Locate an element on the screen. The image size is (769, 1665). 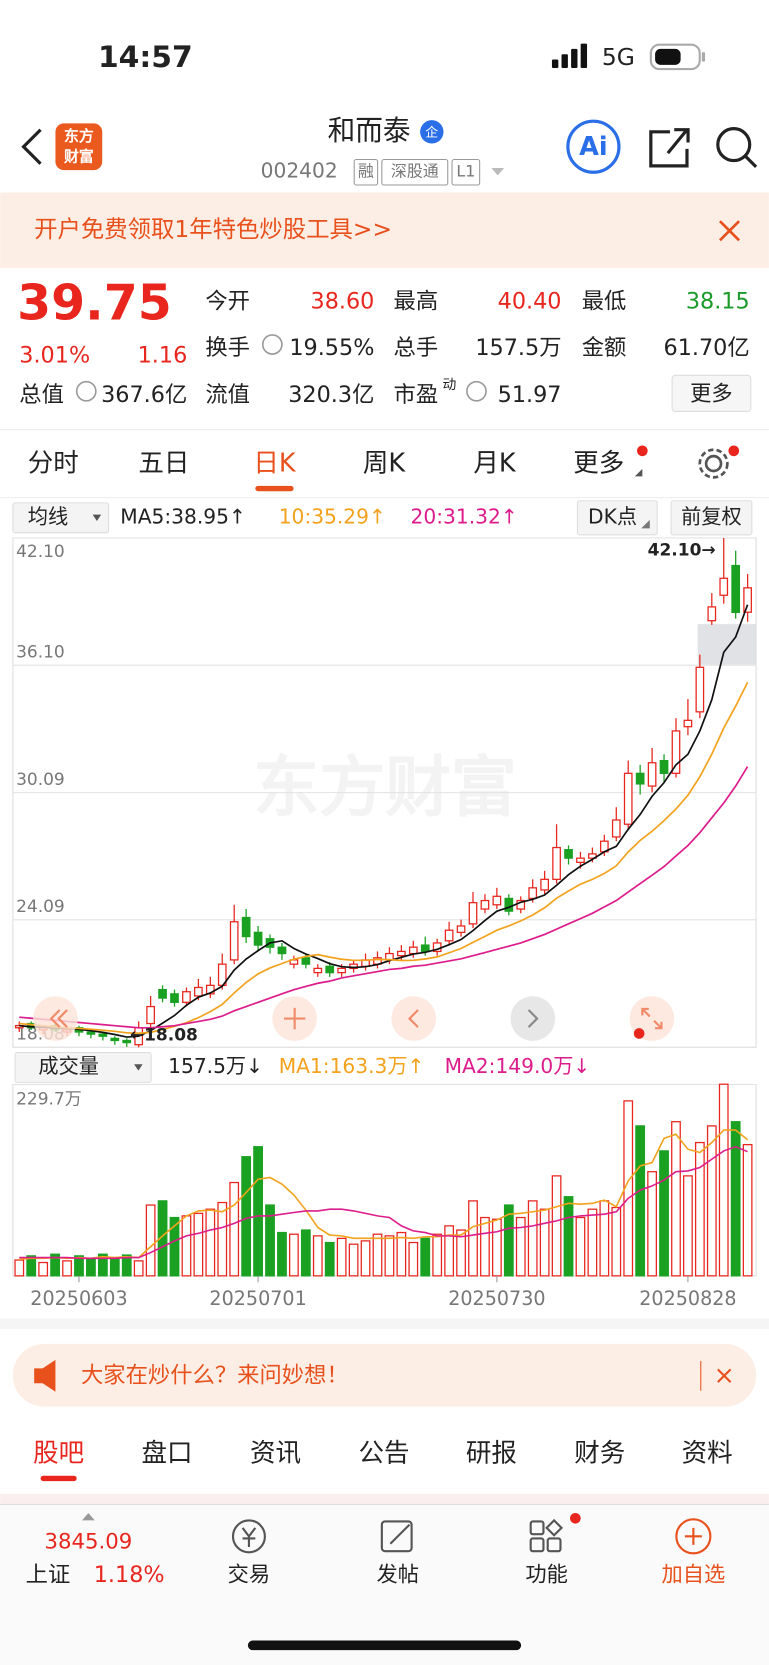
vol-ma1-label: MA1:163.3万↑ is located at coordinates (352, 1066).